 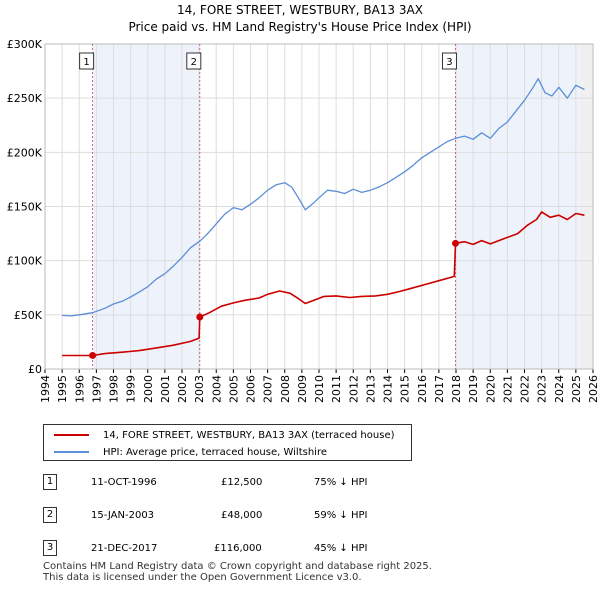 I want to click on x-tick-label: 2015, so click(x=405, y=389).